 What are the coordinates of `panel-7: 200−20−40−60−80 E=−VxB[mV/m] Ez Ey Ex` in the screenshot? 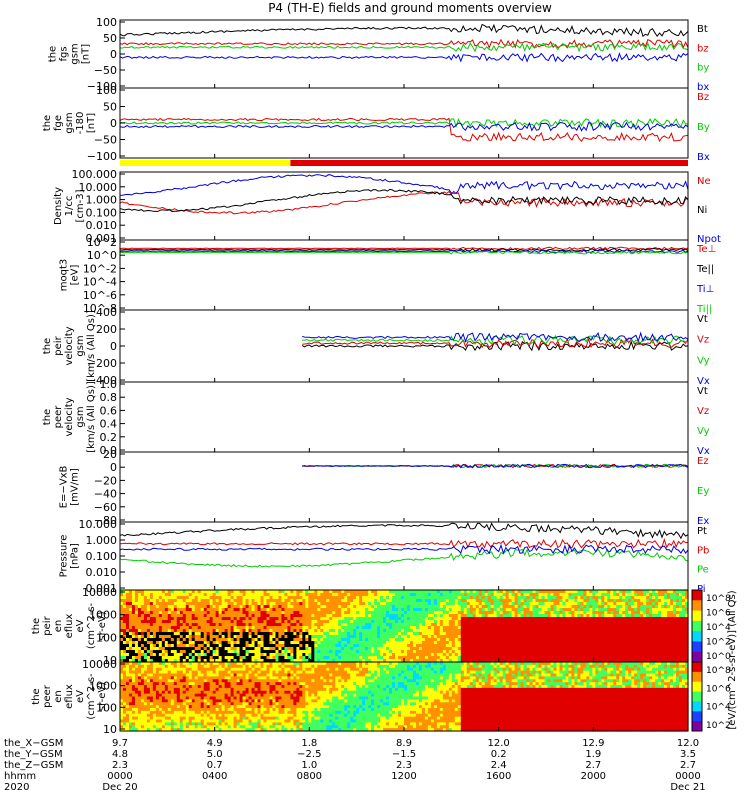 It's located at (384, 487).